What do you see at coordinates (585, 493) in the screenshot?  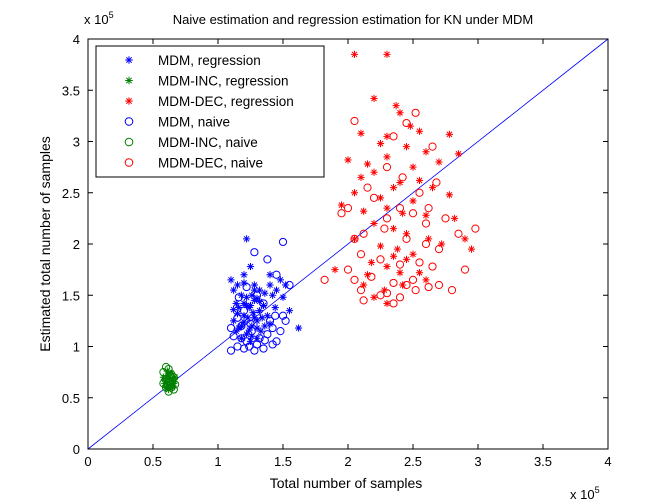 I see `x-axis-exponent-label: x 105` at bounding box center [585, 493].